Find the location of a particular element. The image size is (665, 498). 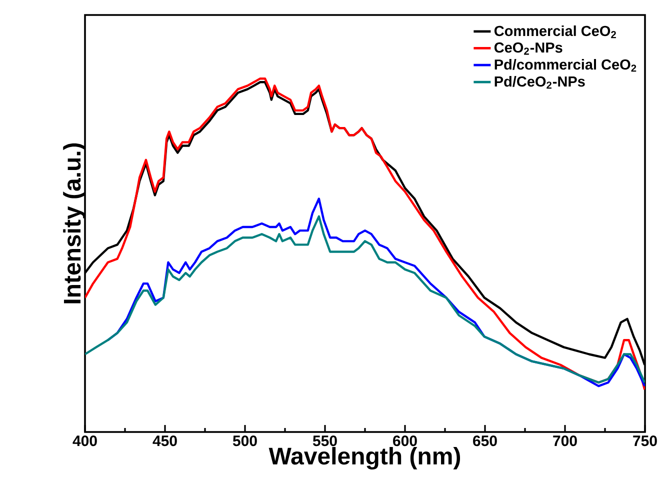

x-axis-title: Wavelength (nm) is located at coordinates (364, 458).